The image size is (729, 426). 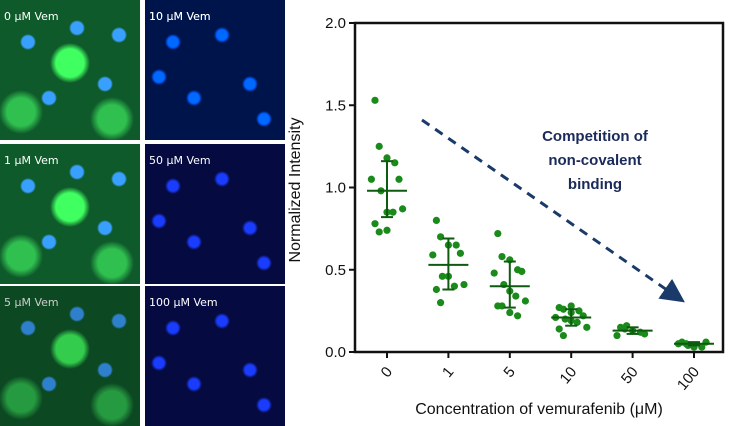 What do you see at coordinates (595, 136) in the screenshot?
I see `annotation-line: Competition of` at bounding box center [595, 136].